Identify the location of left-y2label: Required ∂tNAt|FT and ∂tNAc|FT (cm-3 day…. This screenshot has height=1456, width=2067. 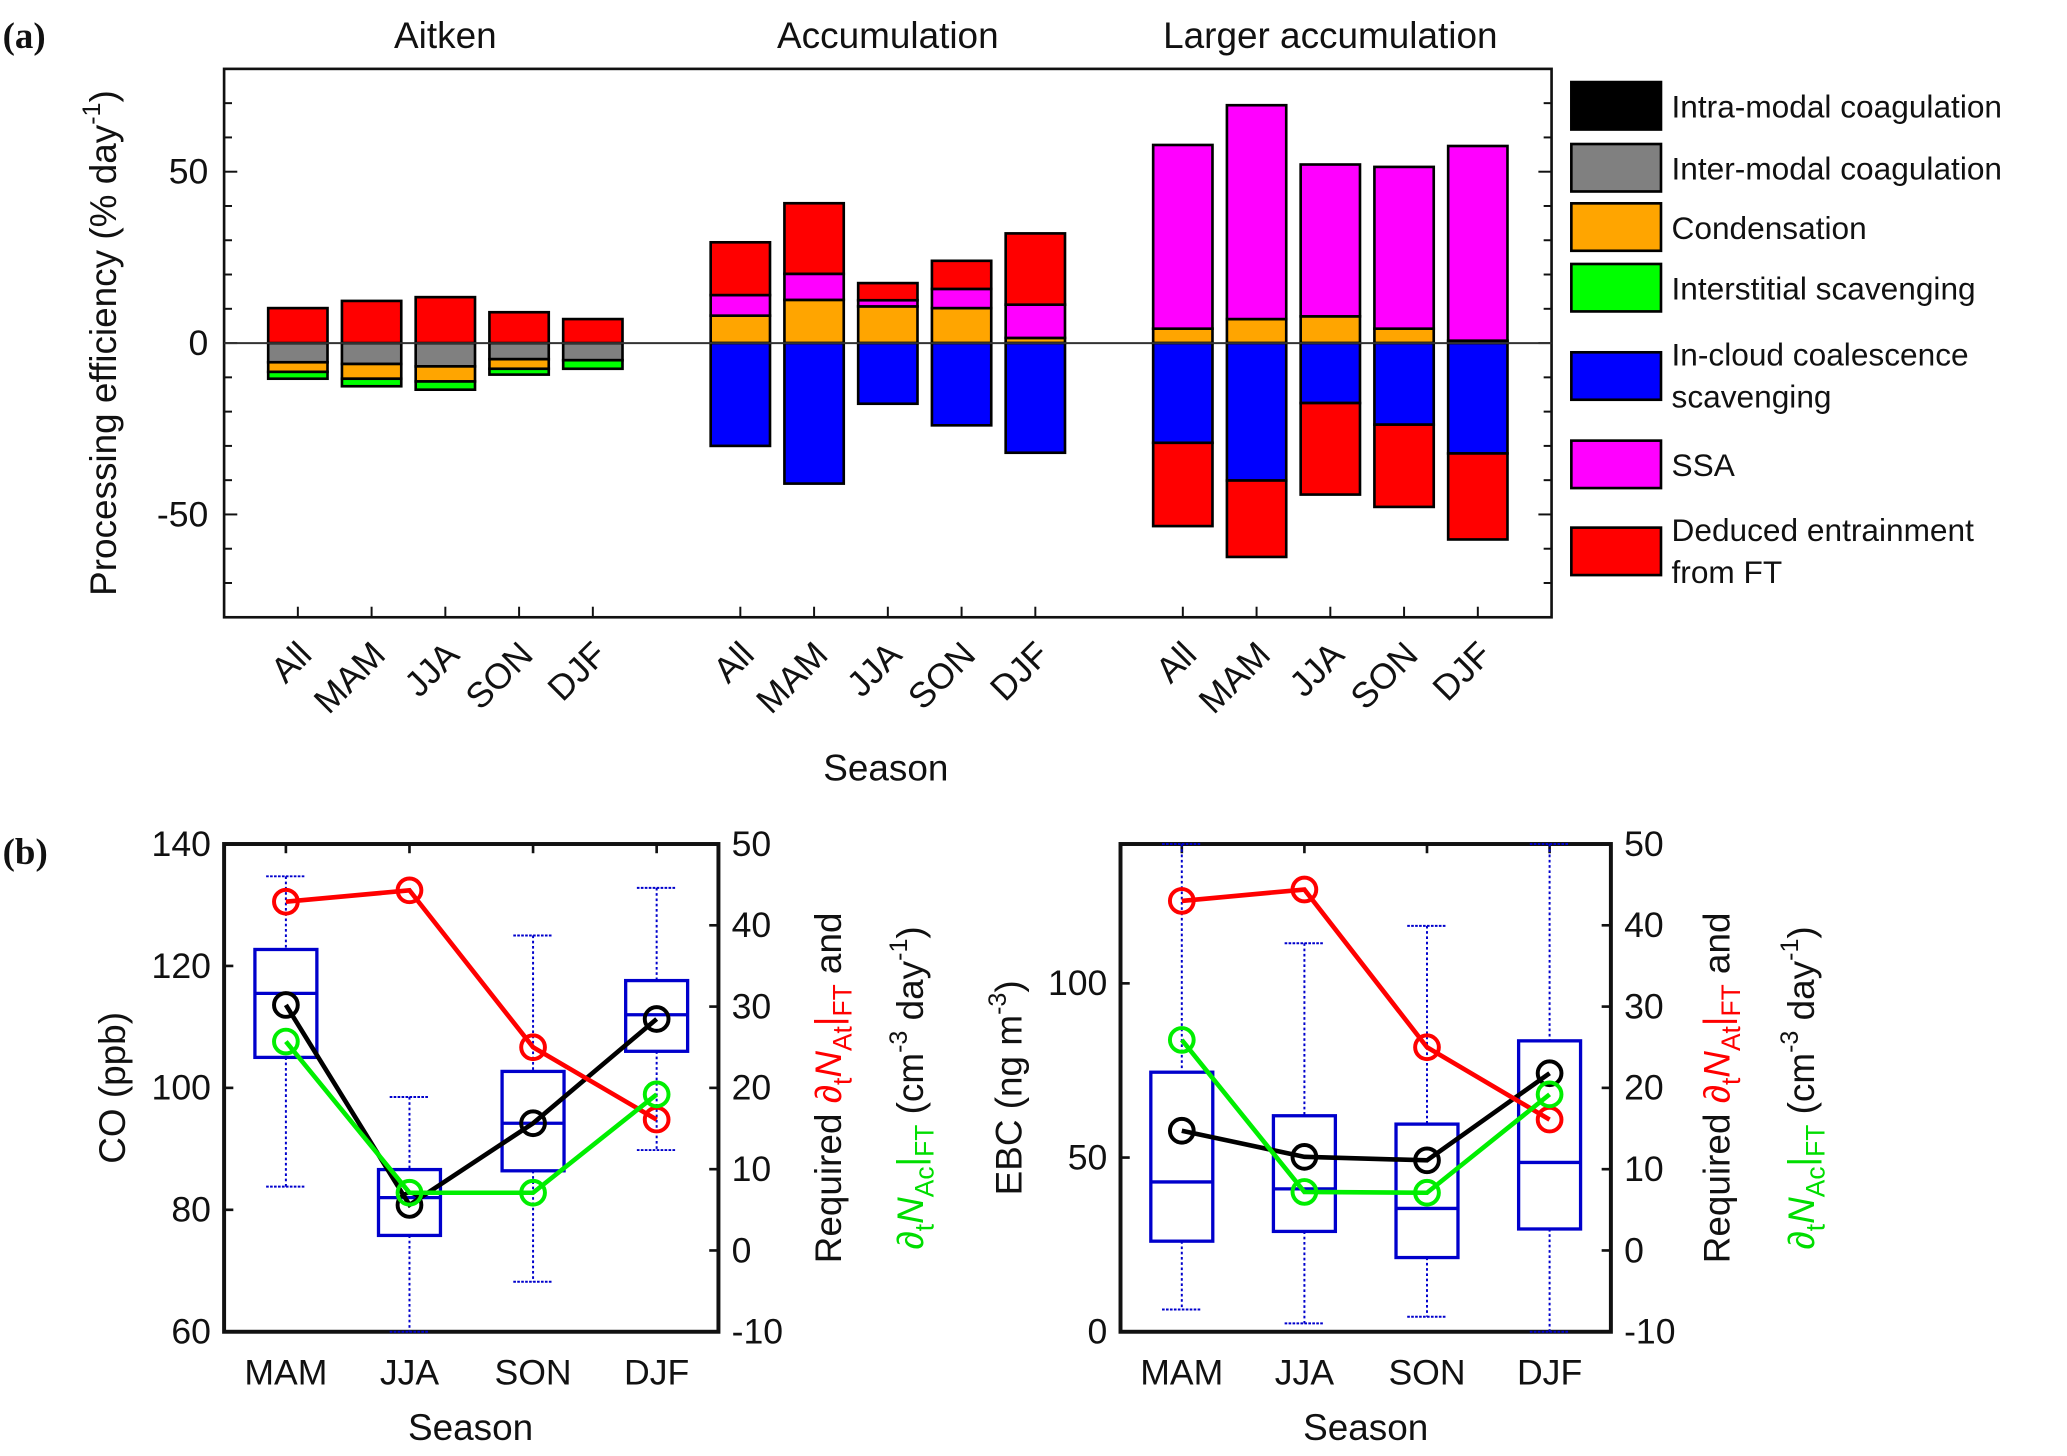
(873, 1087).